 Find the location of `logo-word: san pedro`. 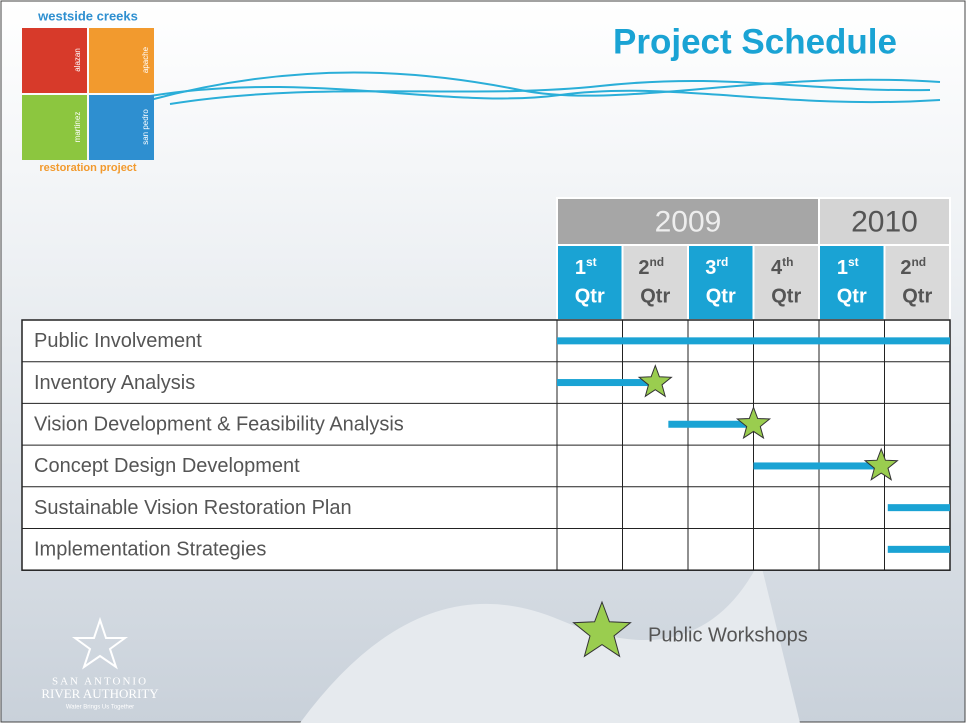

logo-word: san pedro is located at coordinates (145, 127).